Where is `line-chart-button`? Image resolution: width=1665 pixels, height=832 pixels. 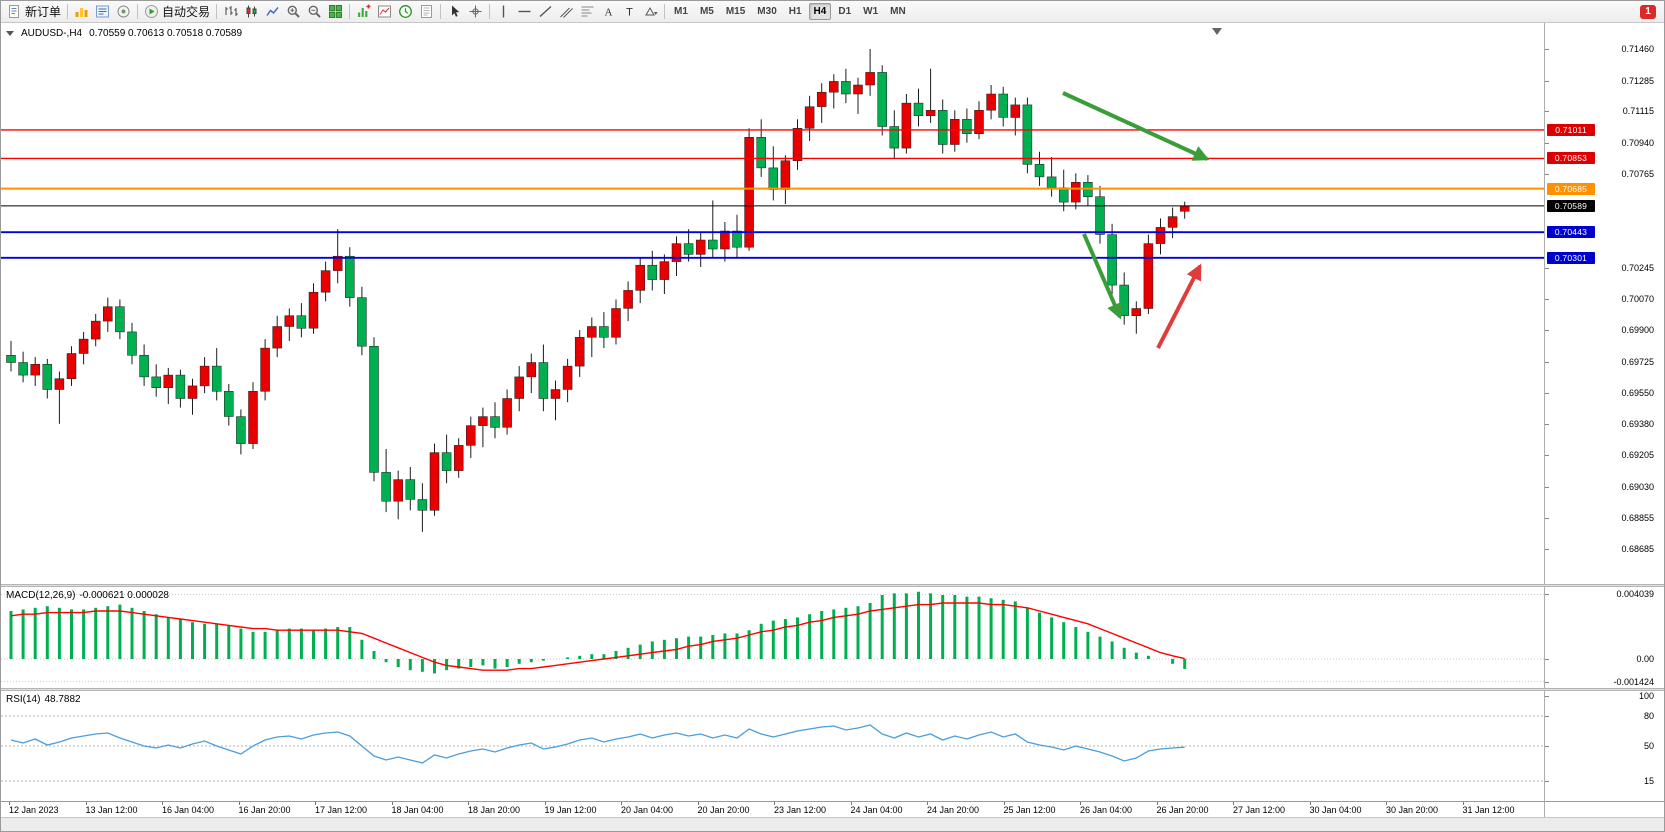 line-chart-button is located at coordinates (272, 12).